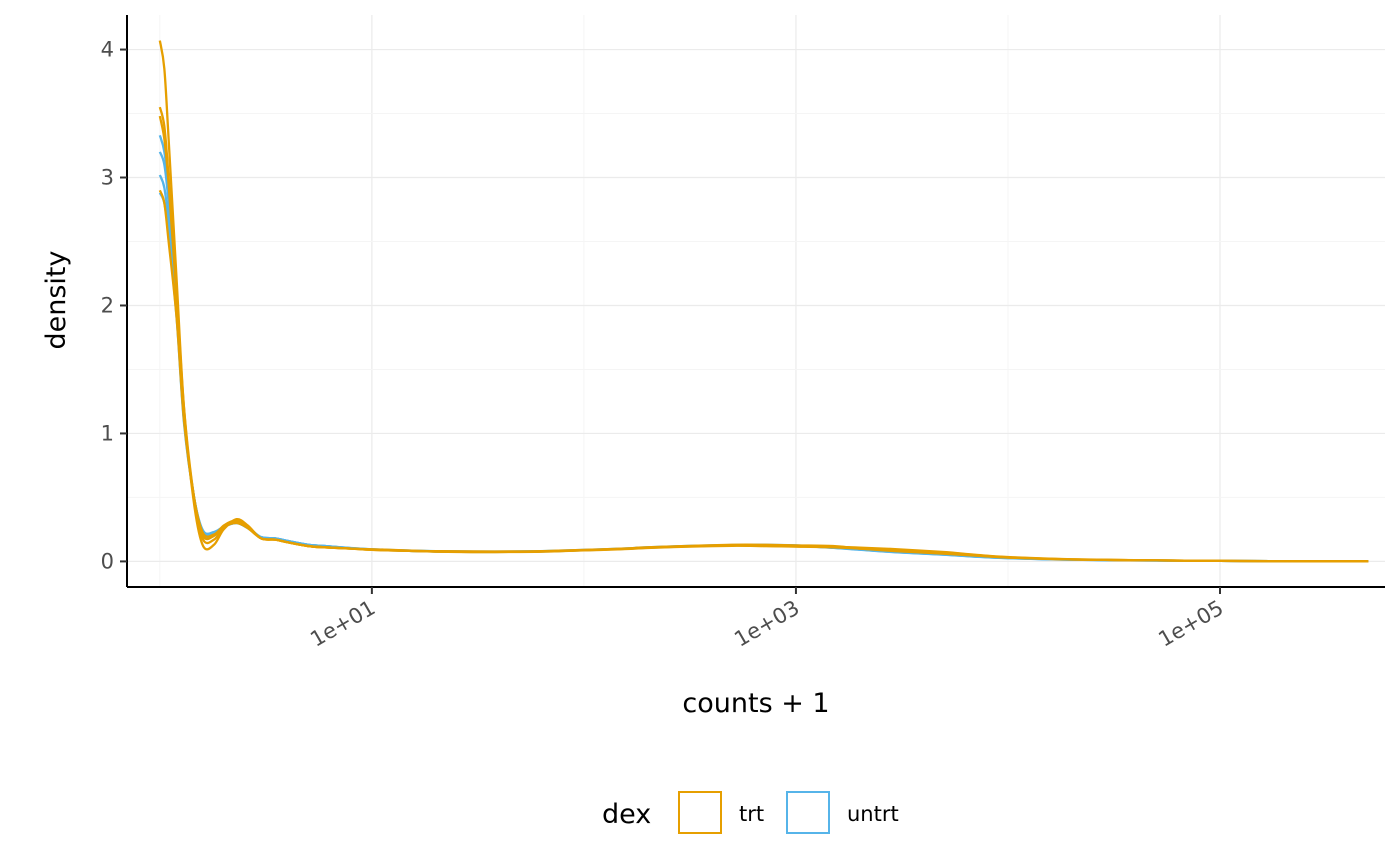 This screenshot has height=865, width=1400. Describe the element at coordinates (56, 299) in the screenshot. I see `y-axis-title: density` at that location.